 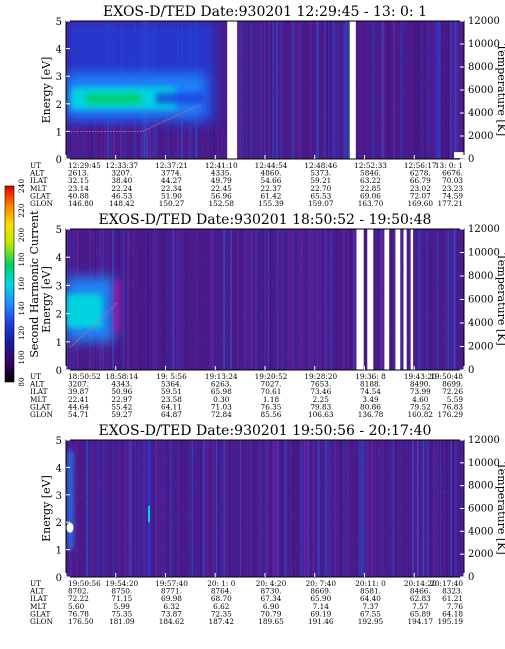 I want to click on table-cell: 80.86, so click(x=370, y=406).